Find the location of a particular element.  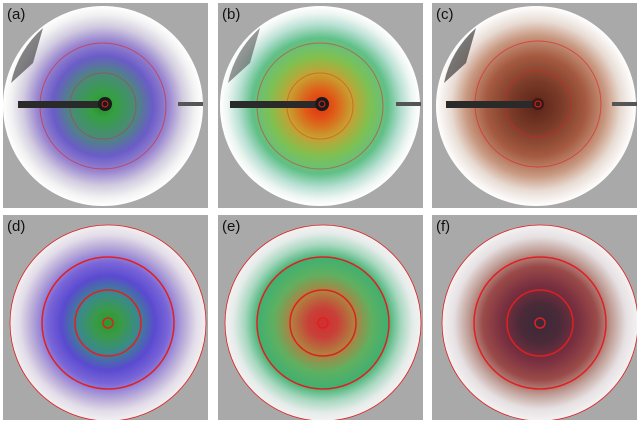

panel-label: (b) is located at coordinates (231, 14).